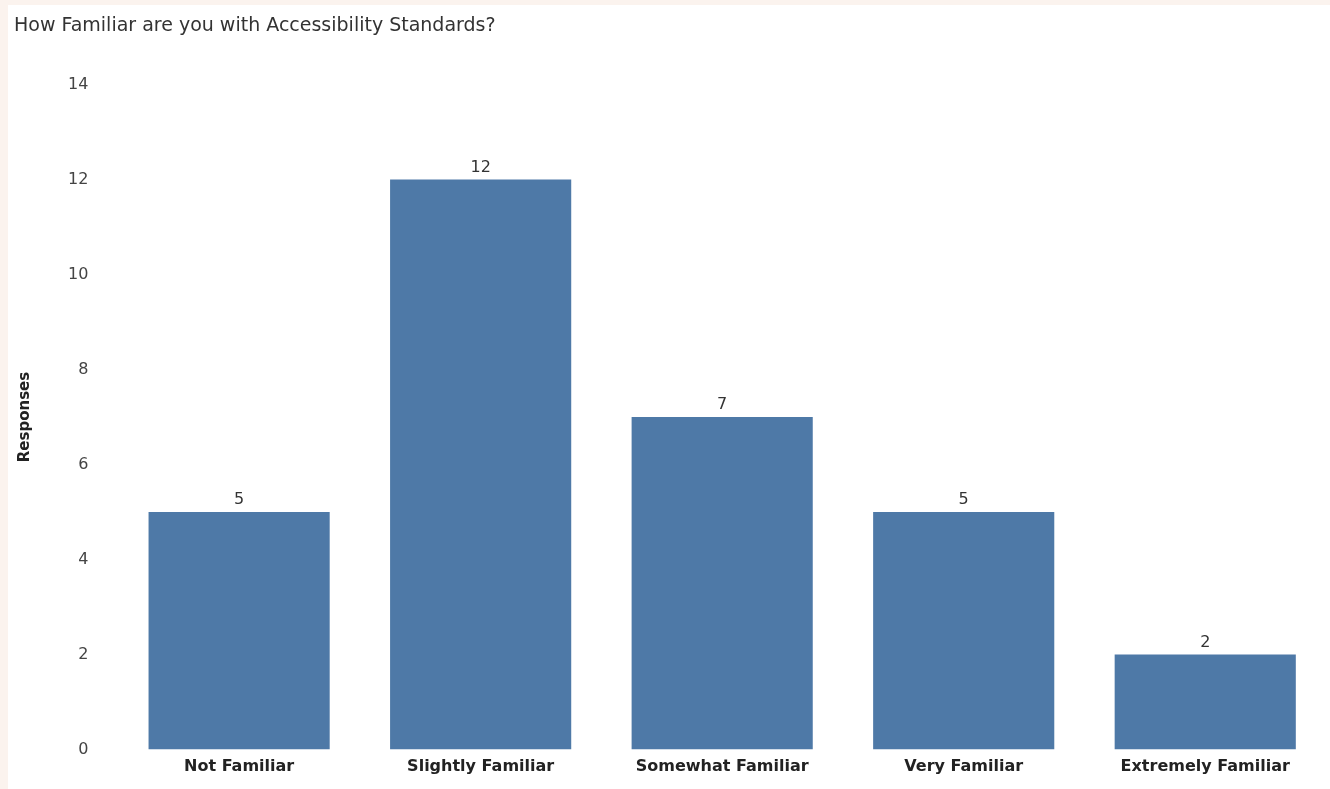 This screenshot has height=789, width=1330. Describe the element at coordinates (255, 24) in the screenshot. I see `chart-title: How Familiar are you with Accessibility Standards?` at that location.